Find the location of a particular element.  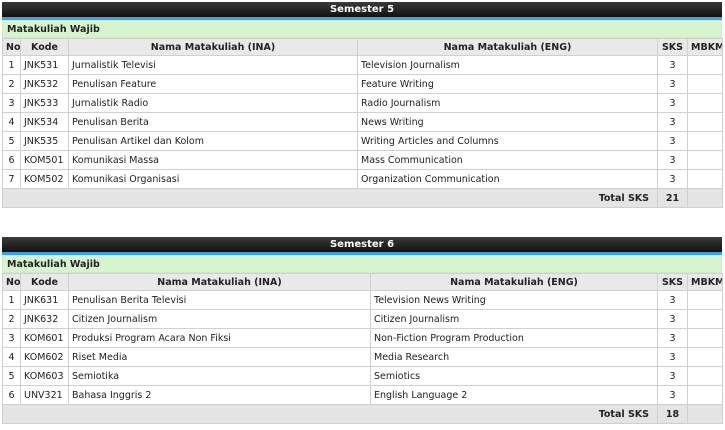

course-row: 2 JNK532 Penulisan Feature Feature Writing 3 is located at coordinates (362, 84).